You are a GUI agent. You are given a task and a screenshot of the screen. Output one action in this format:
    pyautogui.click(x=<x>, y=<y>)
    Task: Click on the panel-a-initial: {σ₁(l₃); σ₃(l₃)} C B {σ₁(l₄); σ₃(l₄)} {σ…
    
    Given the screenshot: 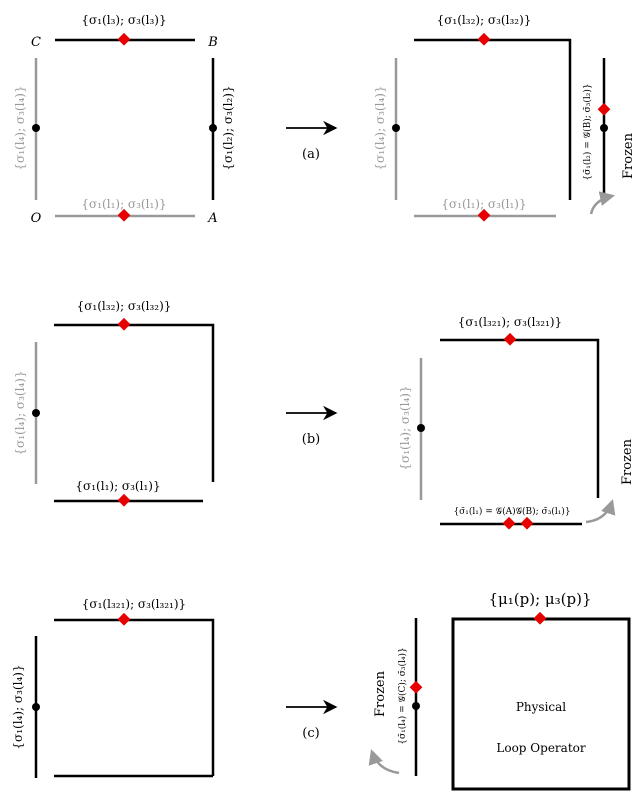 What is the action you would take?
    pyautogui.click(x=124, y=119)
    